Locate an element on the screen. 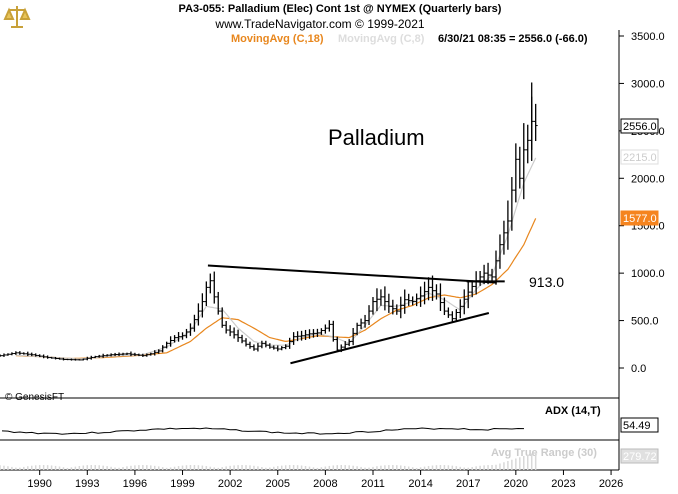 The image size is (678, 494). atr-badge: 279.72 is located at coordinates (639, 456).